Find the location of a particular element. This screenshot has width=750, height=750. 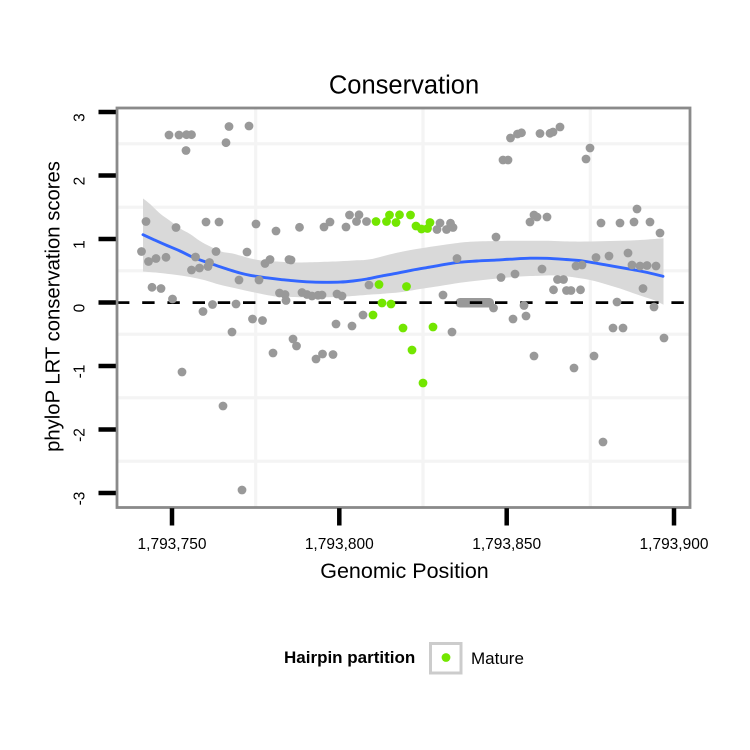

svg-text: Mature is located at coordinates (497, 658).